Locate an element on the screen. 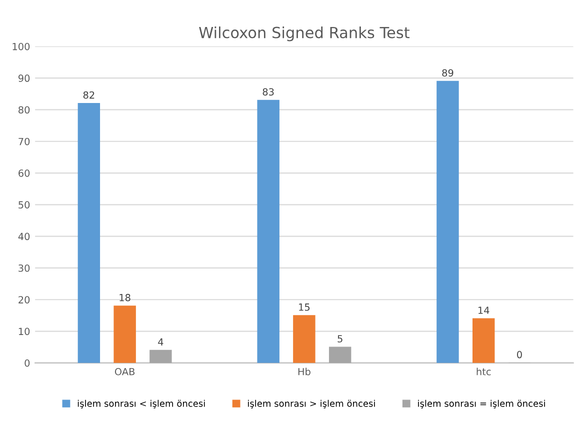 This screenshot has width=585, height=422. y-tick-label: 50 is located at coordinates (24, 204).